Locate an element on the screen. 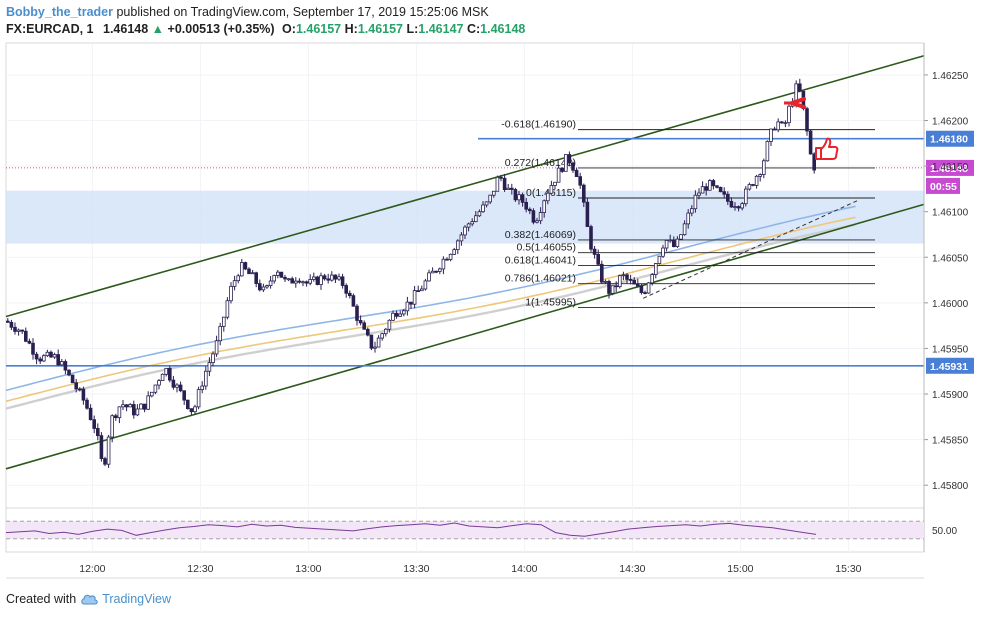 This screenshot has width=988, height=618. close-value: 1.46148 is located at coordinates (503, 29).